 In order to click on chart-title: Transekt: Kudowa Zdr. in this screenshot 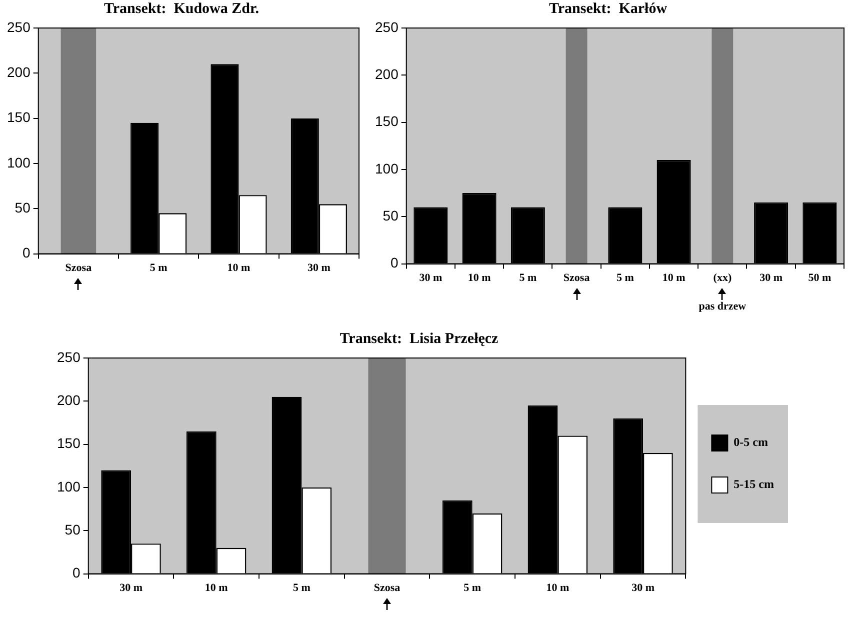, I will do `click(182, 8)`.